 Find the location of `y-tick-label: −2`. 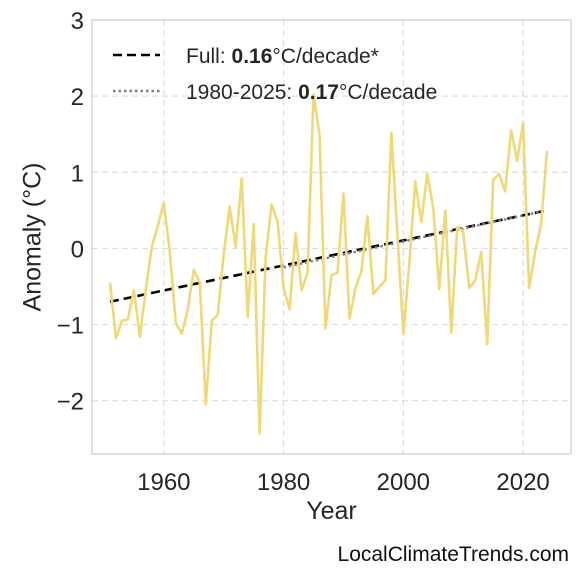

y-tick-label: −2 is located at coordinates (70, 402).